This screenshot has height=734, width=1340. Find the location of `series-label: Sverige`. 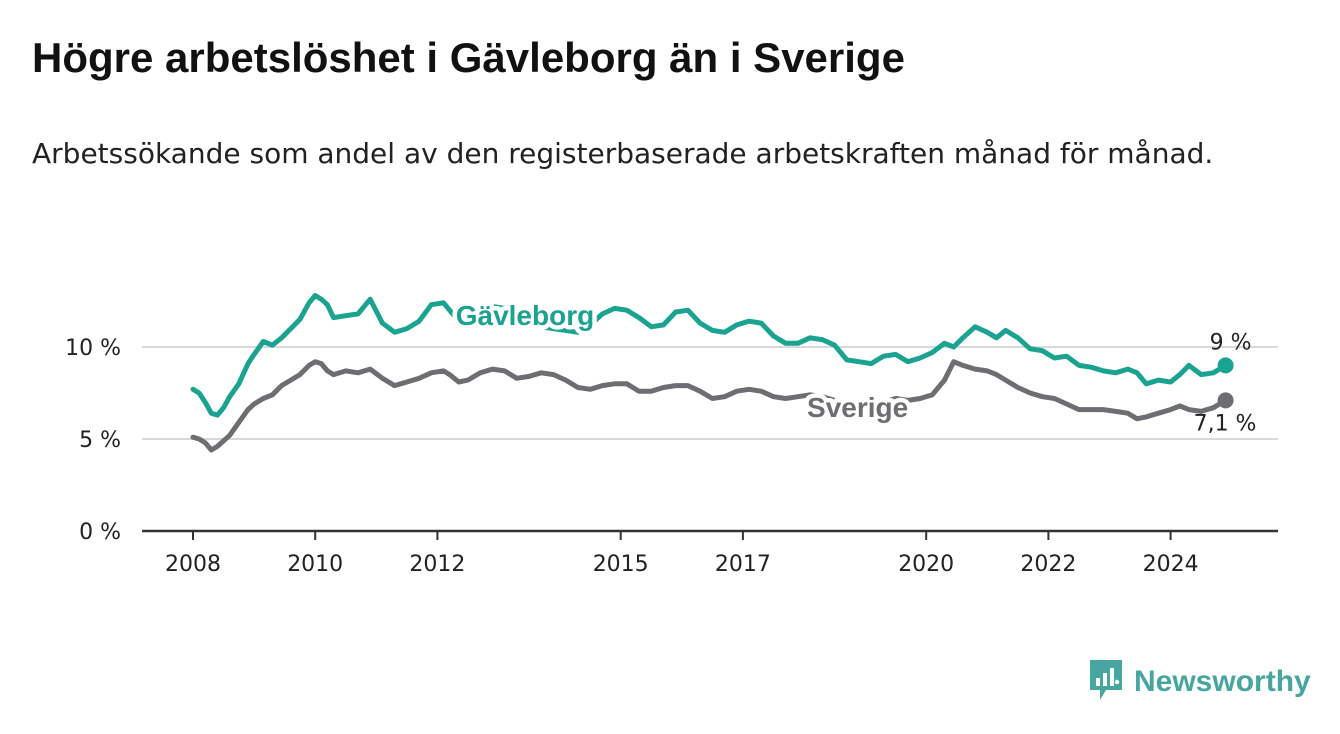

series-label: Sverige is located at coordinates (857, 407).